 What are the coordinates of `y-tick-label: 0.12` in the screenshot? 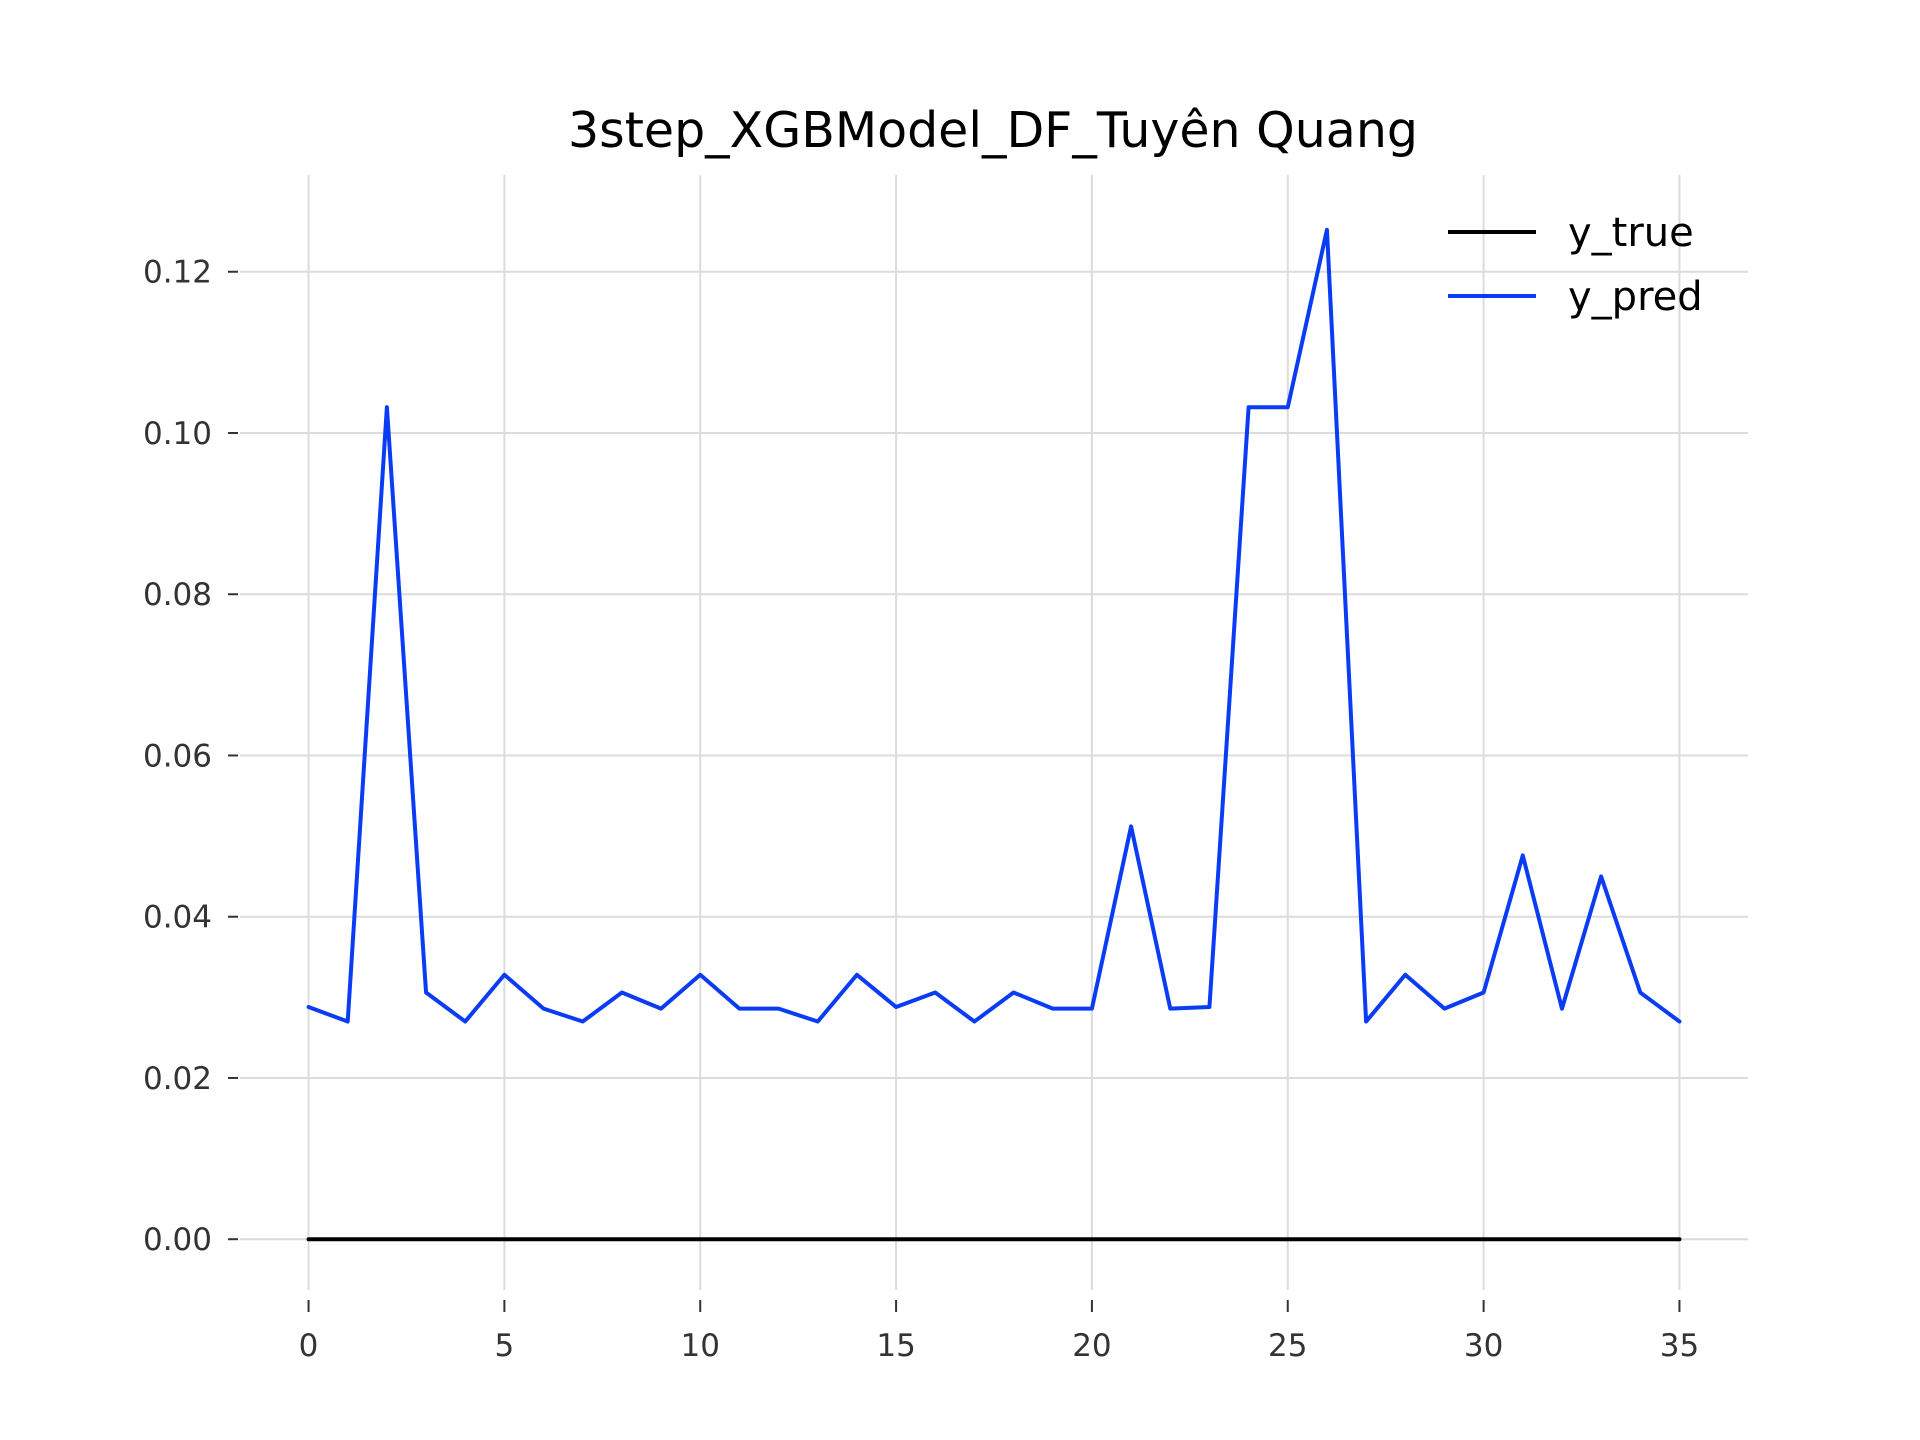 It's located at (177, 273).